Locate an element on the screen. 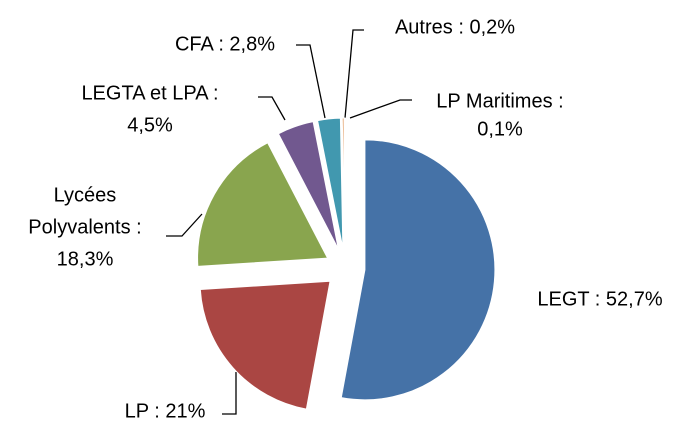  data-label: 0,1% is located at coordinates (500, 129).